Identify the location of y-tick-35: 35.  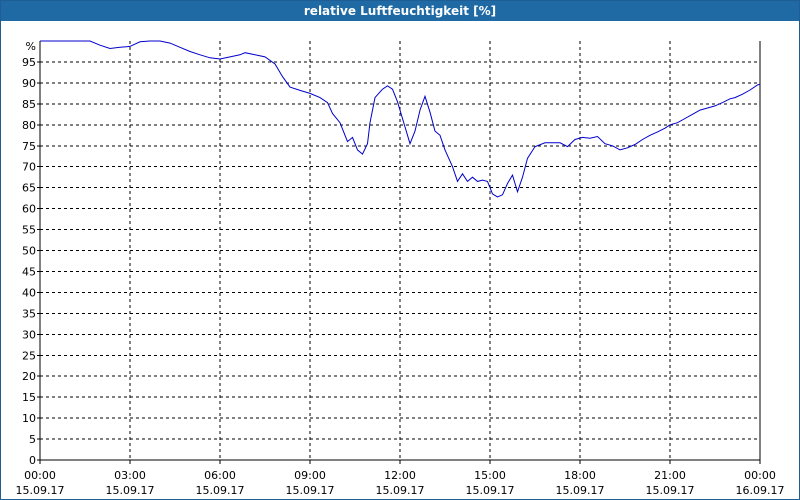
(29, 313).